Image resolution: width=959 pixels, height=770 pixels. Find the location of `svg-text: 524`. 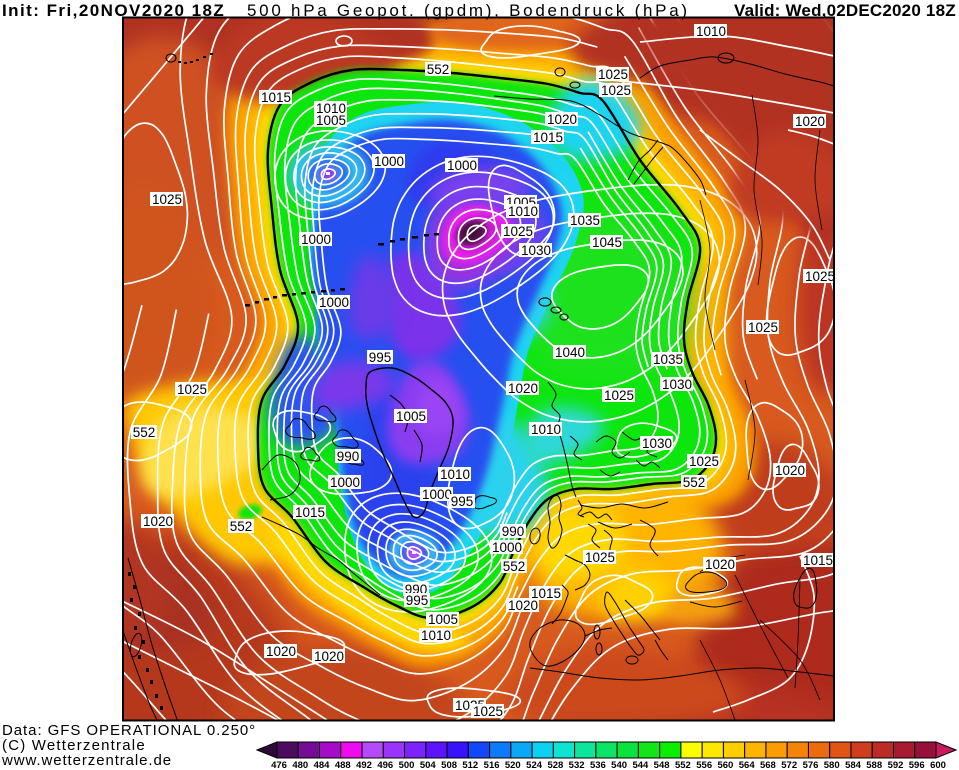

svg-text: 524 is located at coordinates (534, 765).